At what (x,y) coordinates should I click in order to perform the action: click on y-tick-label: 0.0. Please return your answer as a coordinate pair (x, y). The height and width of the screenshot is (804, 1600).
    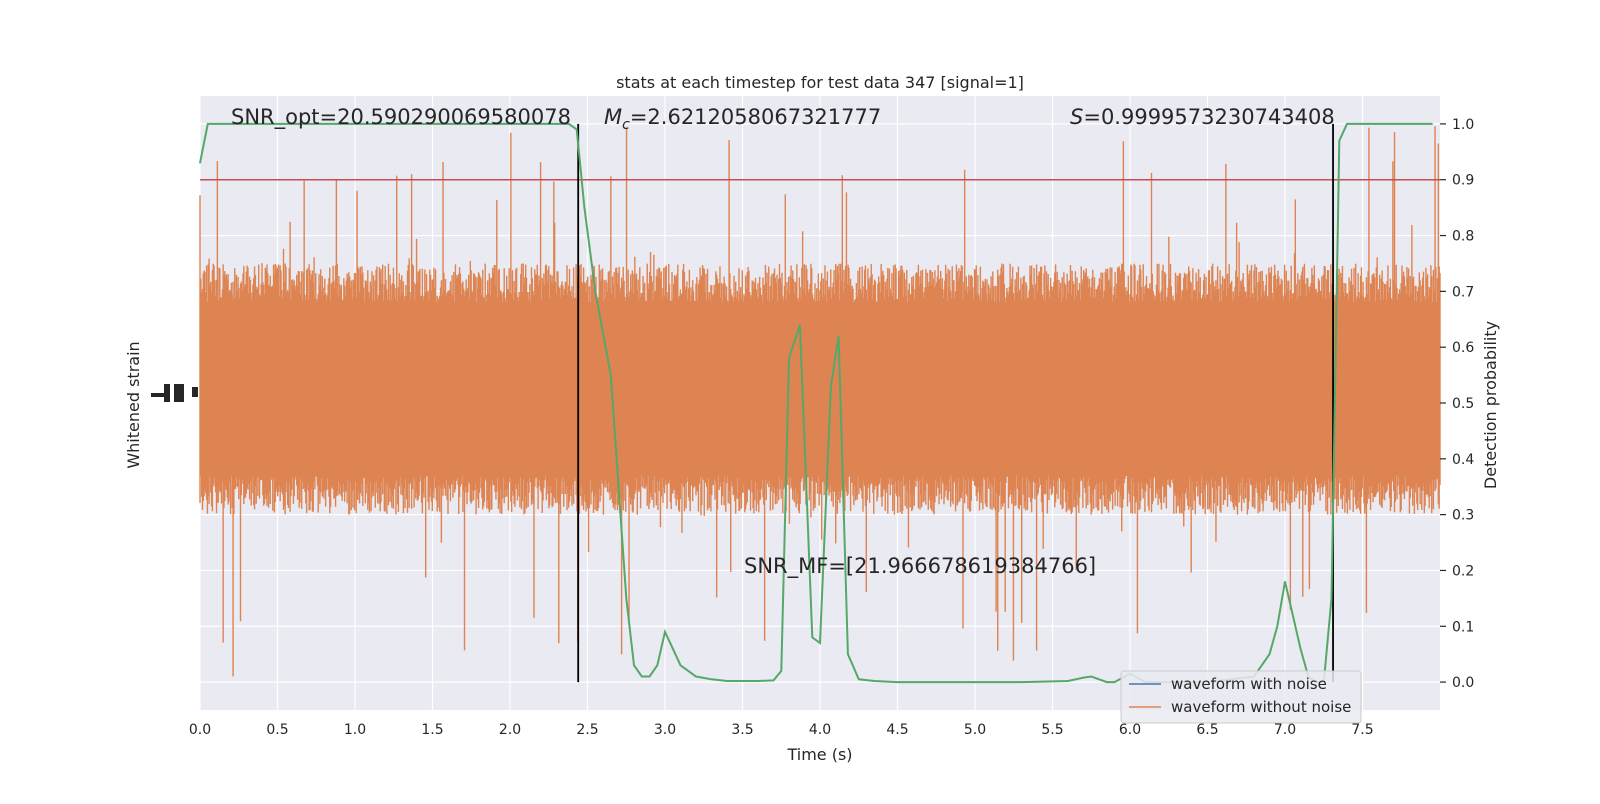
    Looking at the image, I should click on (1463, 683).